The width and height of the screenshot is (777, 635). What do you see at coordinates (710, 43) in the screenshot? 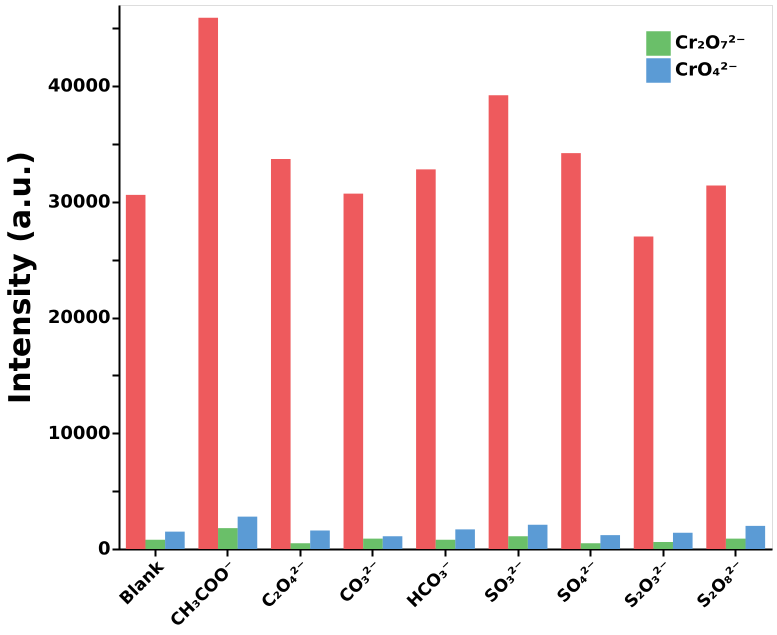
I see `legend-label: Cr₂O₇²⁻` at bounding box center [710, 43].